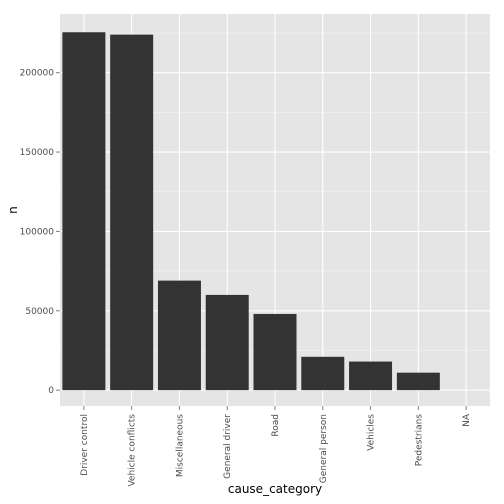  Describe the element at coordinates (133, 450) in the screenshot. I see `x-tick-label: Vehicle conflicts` at that location.